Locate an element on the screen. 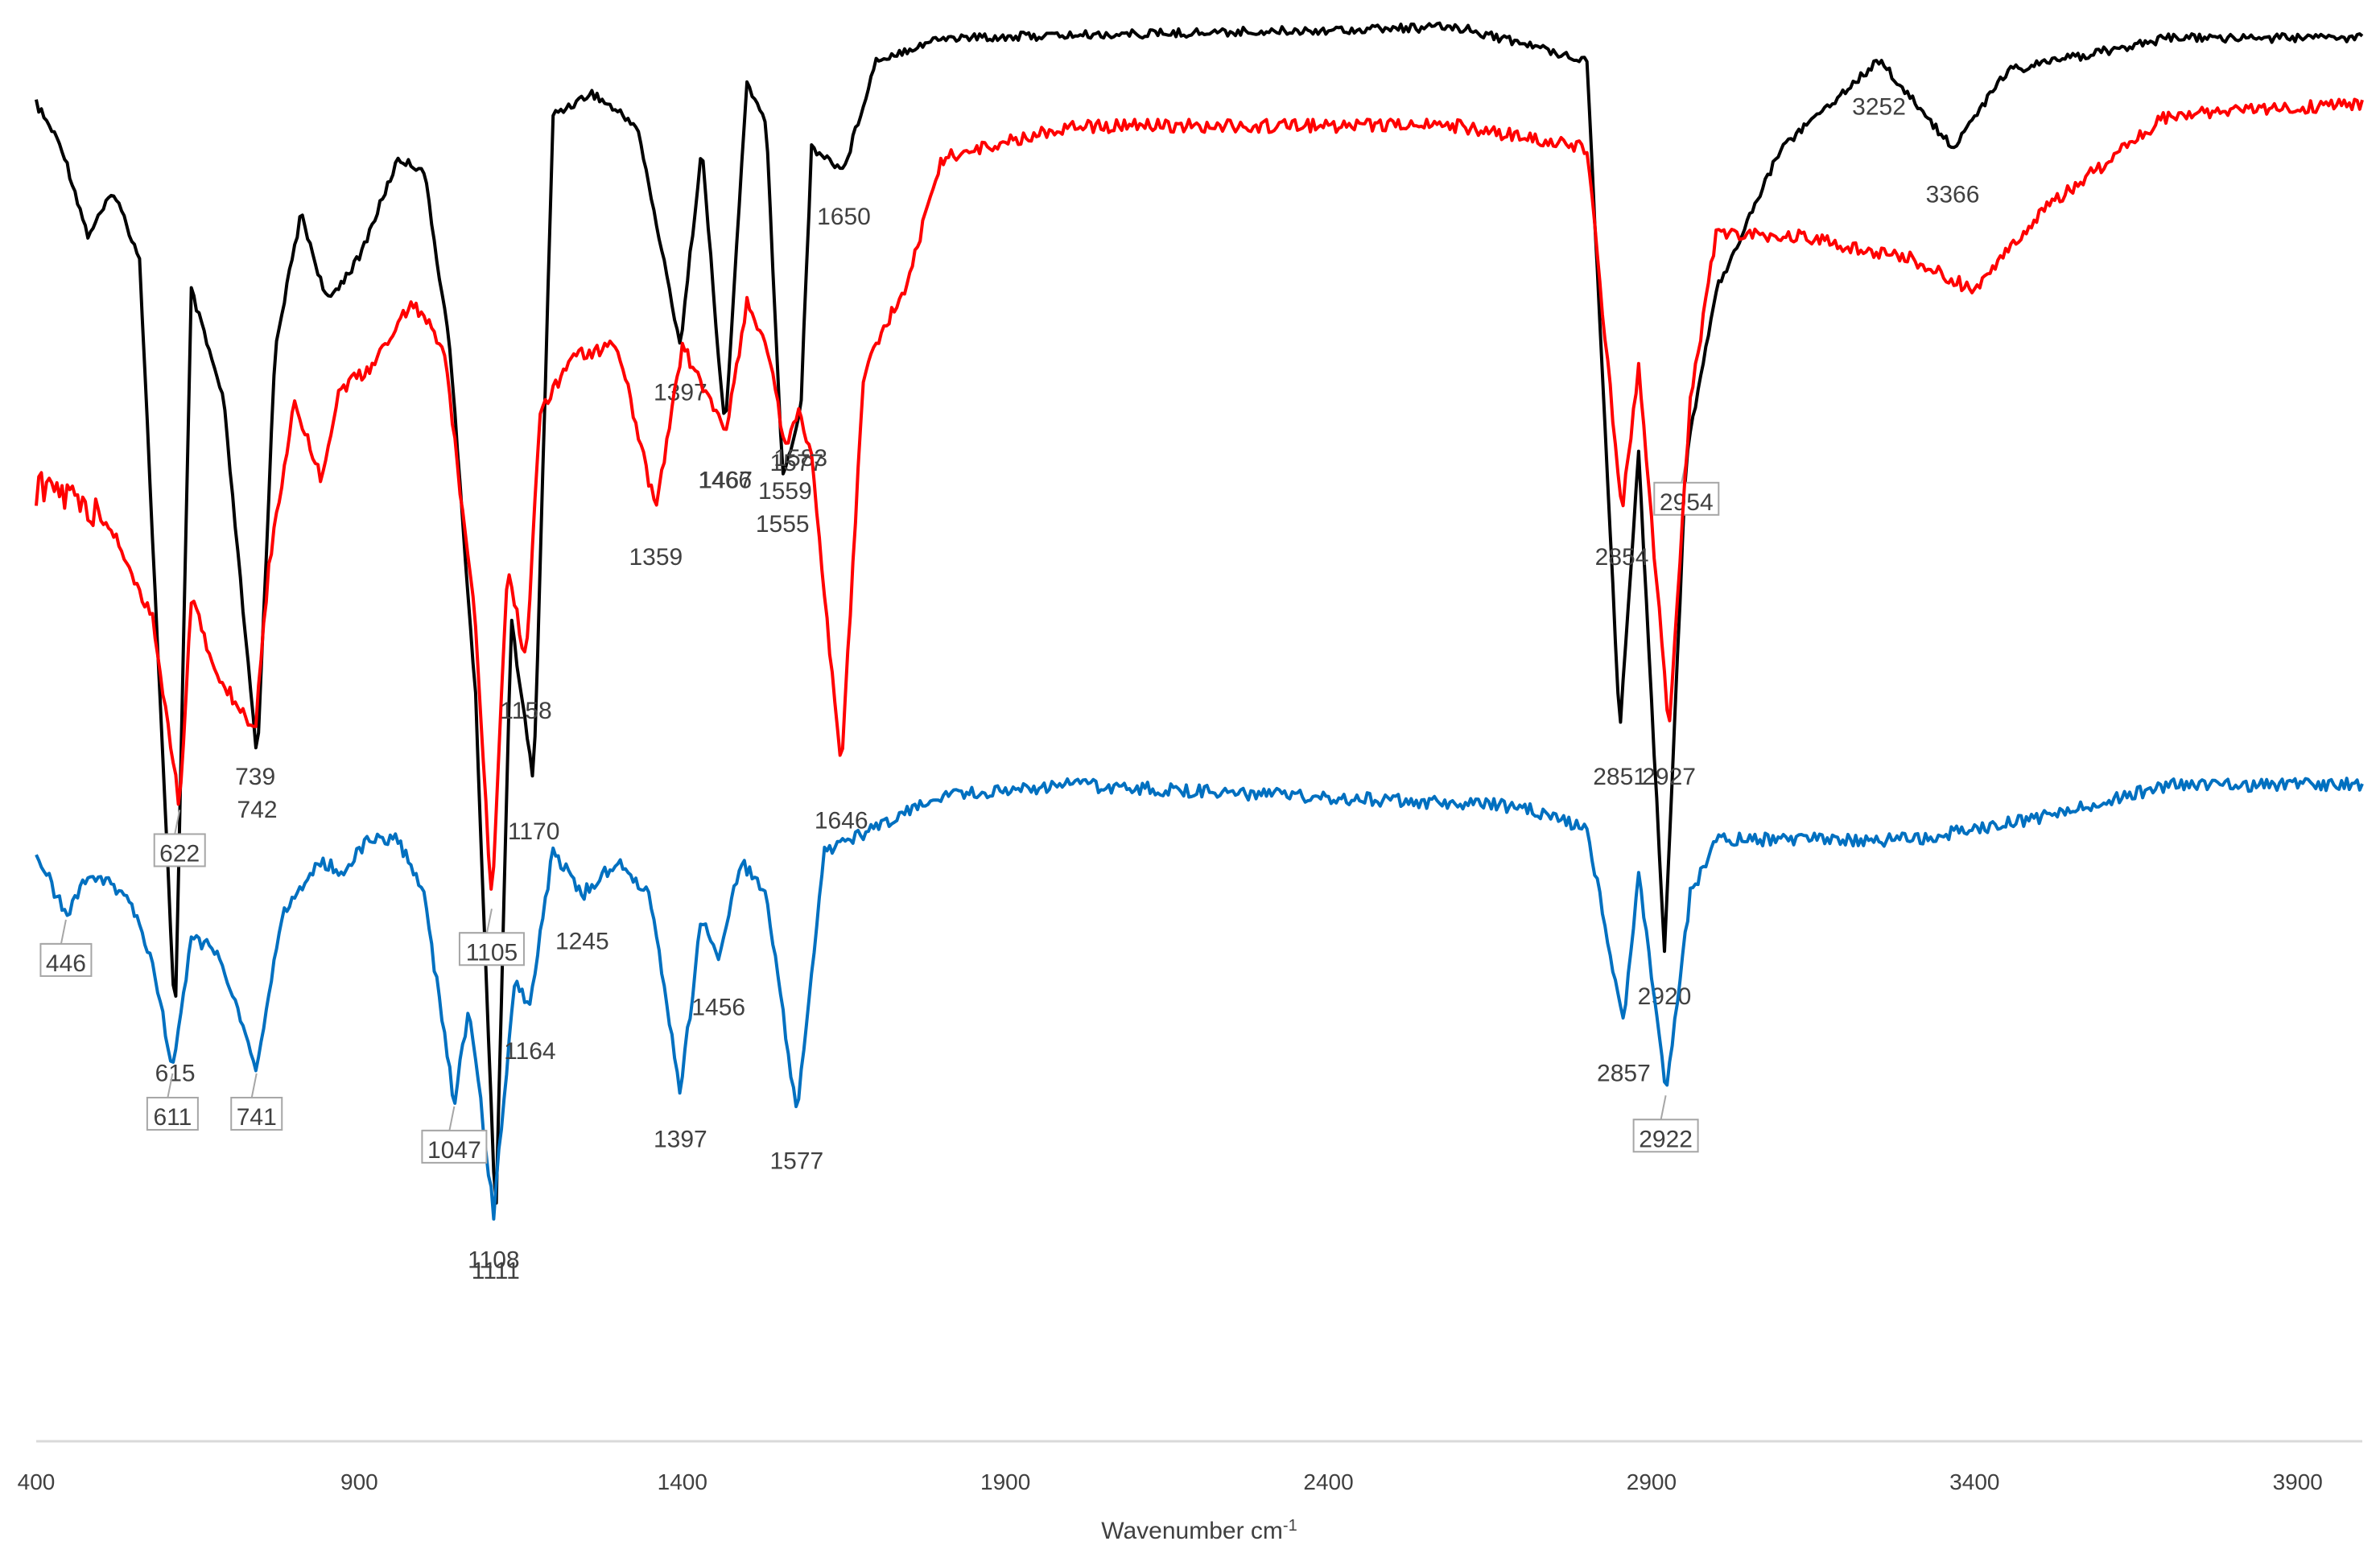 This screenshot has height=1566, width=2380. peak-label-1559: 1559 is located at coordinates (785, 491).